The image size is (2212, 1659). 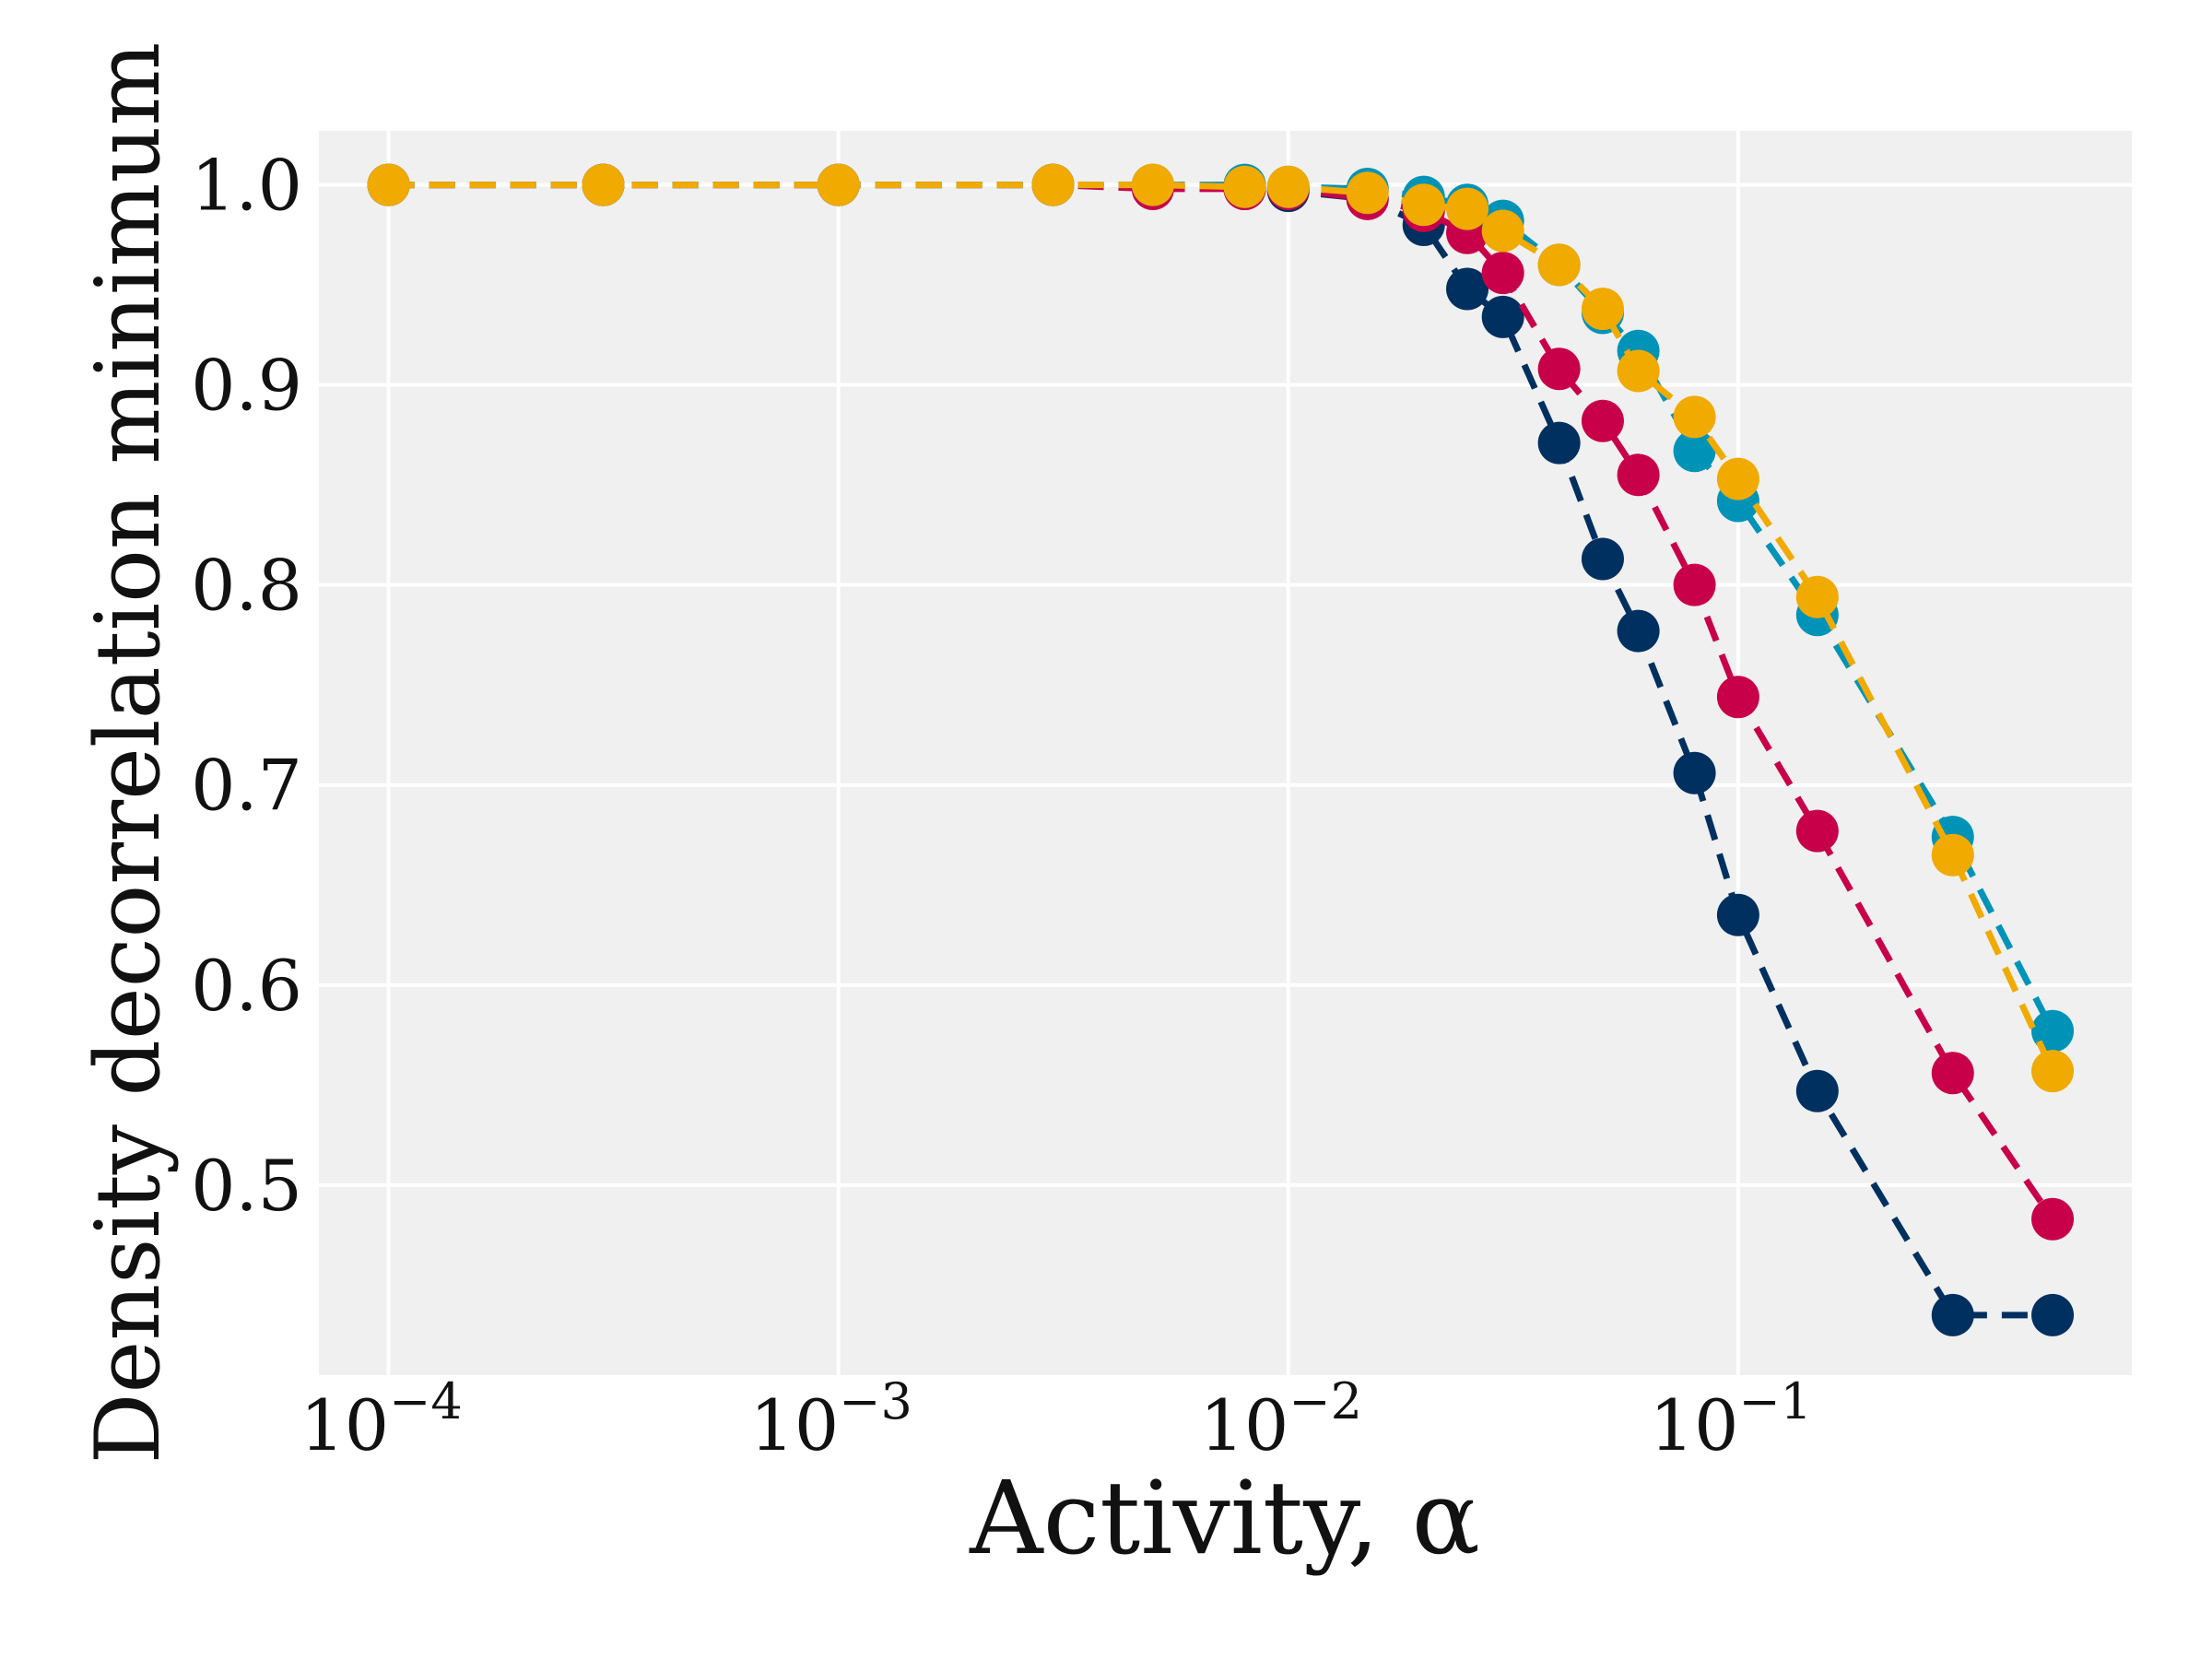 What do you see at coordinates (246, 586) in the screenshot?
I see `y-tick-label: 0.8` at bounding box center [246, 586].